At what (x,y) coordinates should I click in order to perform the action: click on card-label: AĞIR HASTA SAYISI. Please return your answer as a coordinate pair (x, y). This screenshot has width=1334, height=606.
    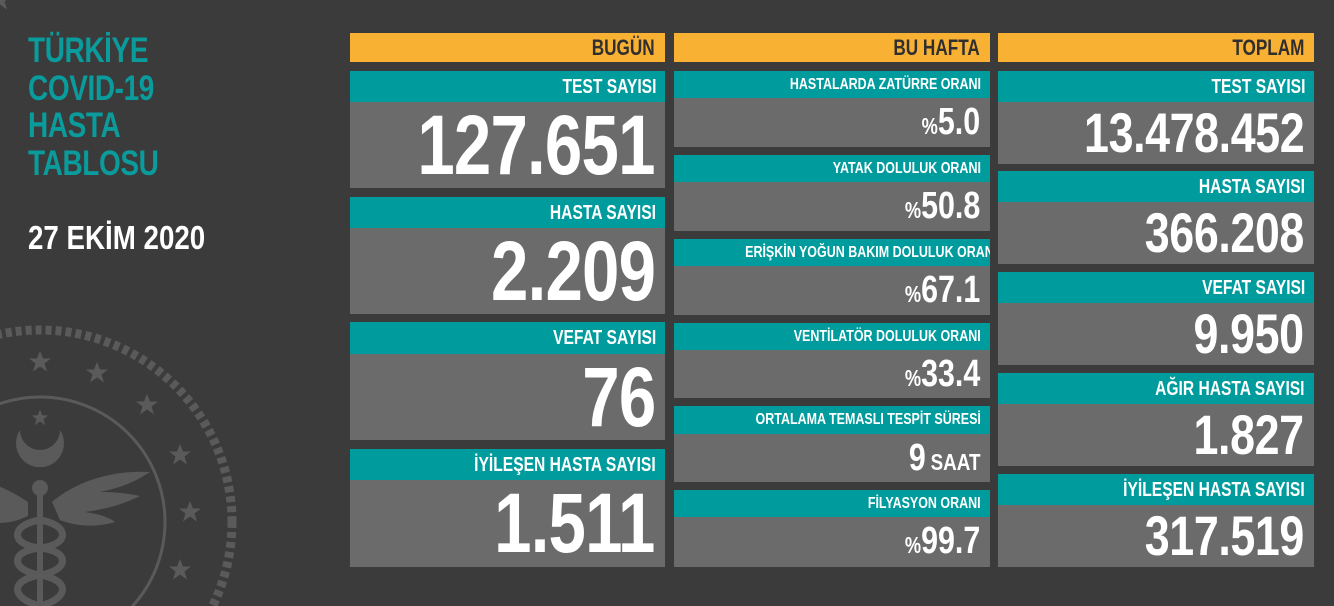
    Looking at the image, I should click on (1230, 389).